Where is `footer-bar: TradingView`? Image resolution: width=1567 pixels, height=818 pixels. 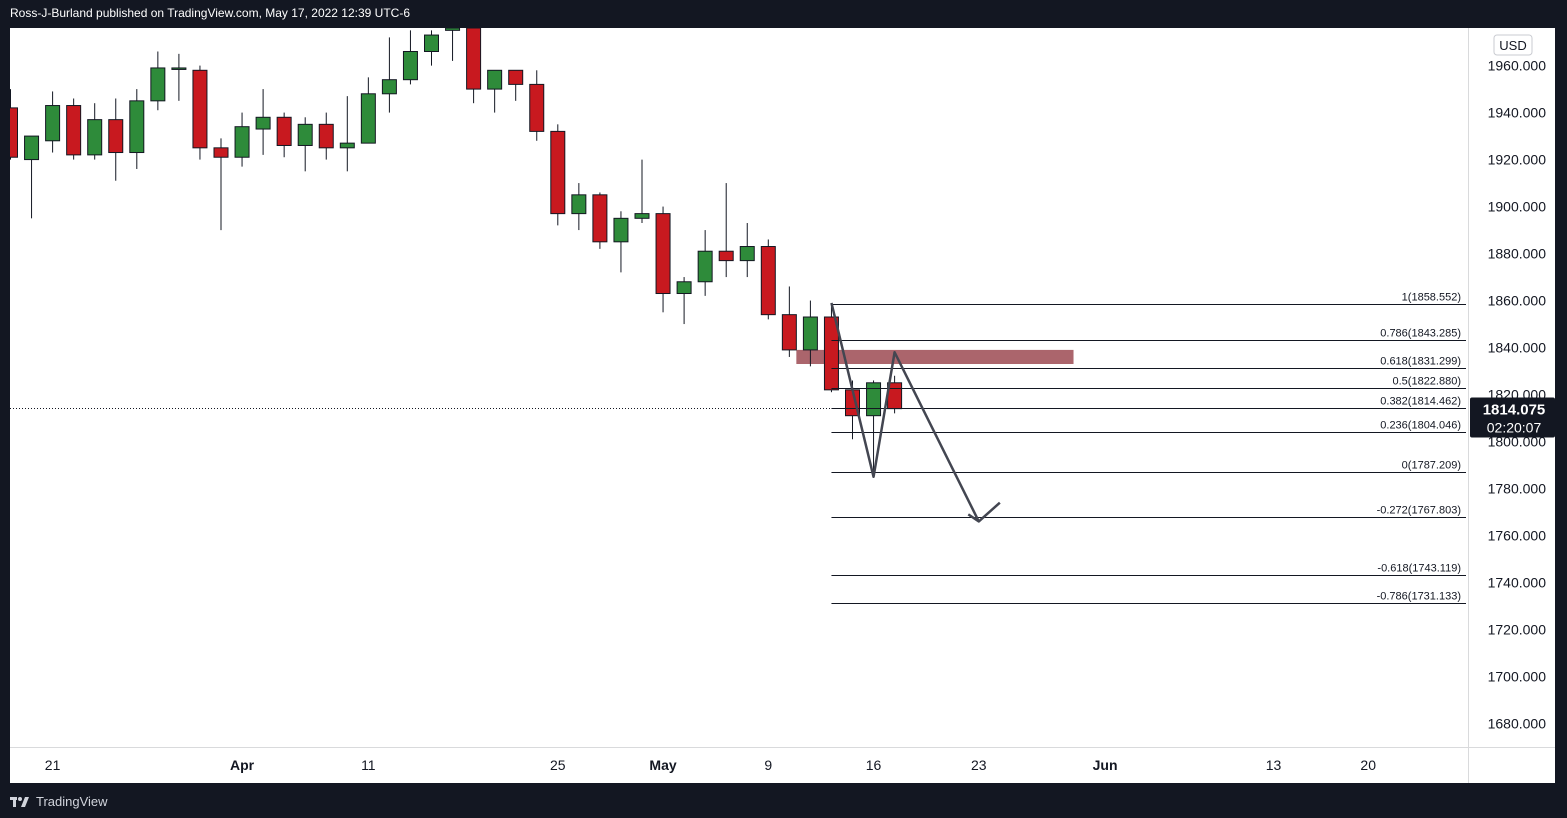 footer-bar: TradingView is located at coordinates (783, 803).